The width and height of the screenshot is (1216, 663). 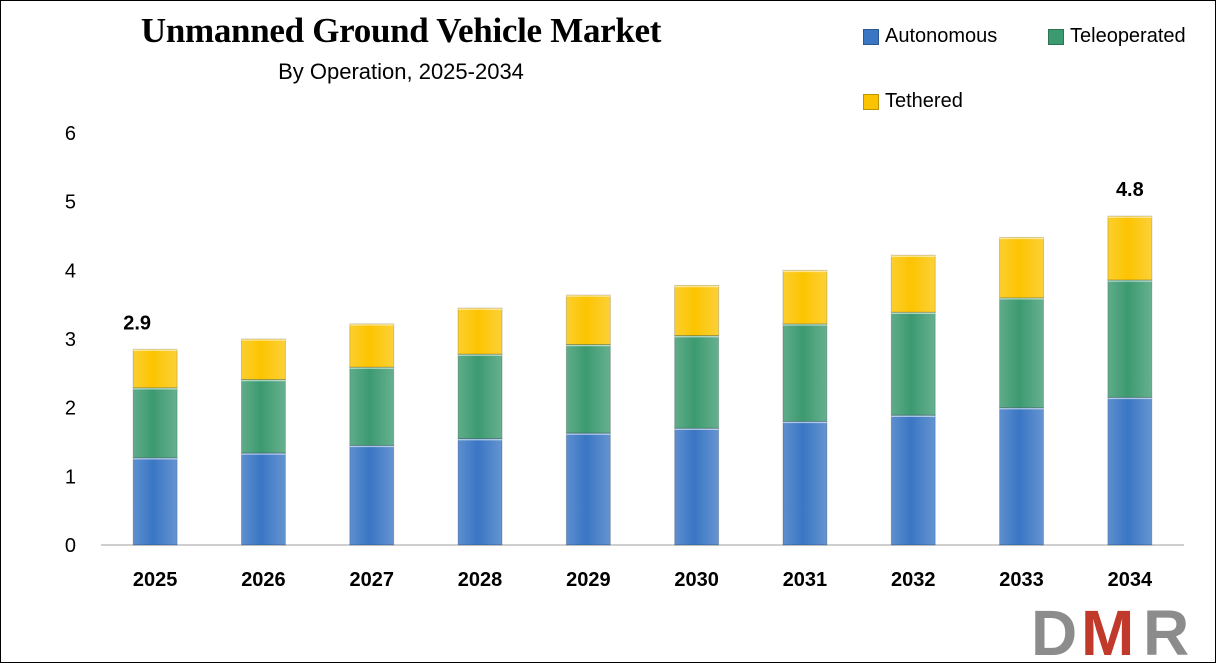 I want to click on bar-autonomous-2033, so click(x=1022, y=476).